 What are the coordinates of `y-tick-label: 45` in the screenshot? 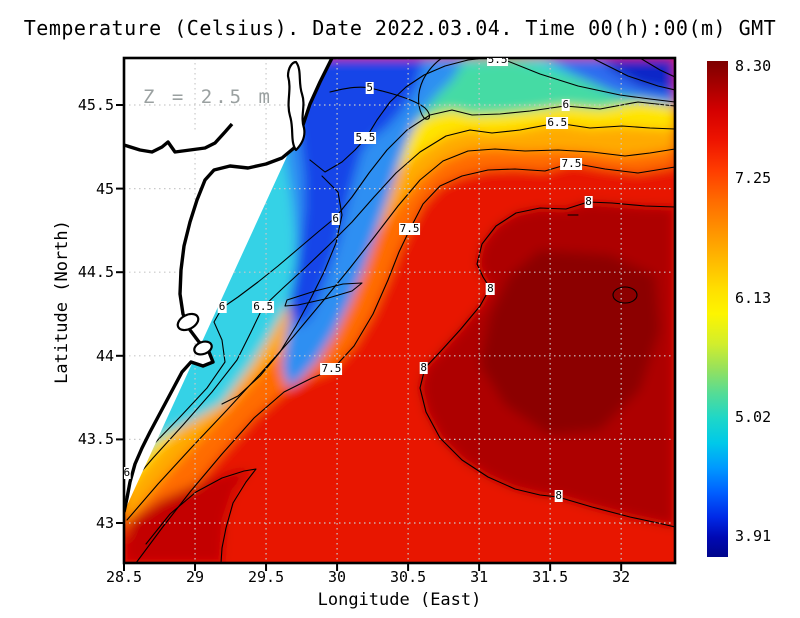 It's located at (104, 188).